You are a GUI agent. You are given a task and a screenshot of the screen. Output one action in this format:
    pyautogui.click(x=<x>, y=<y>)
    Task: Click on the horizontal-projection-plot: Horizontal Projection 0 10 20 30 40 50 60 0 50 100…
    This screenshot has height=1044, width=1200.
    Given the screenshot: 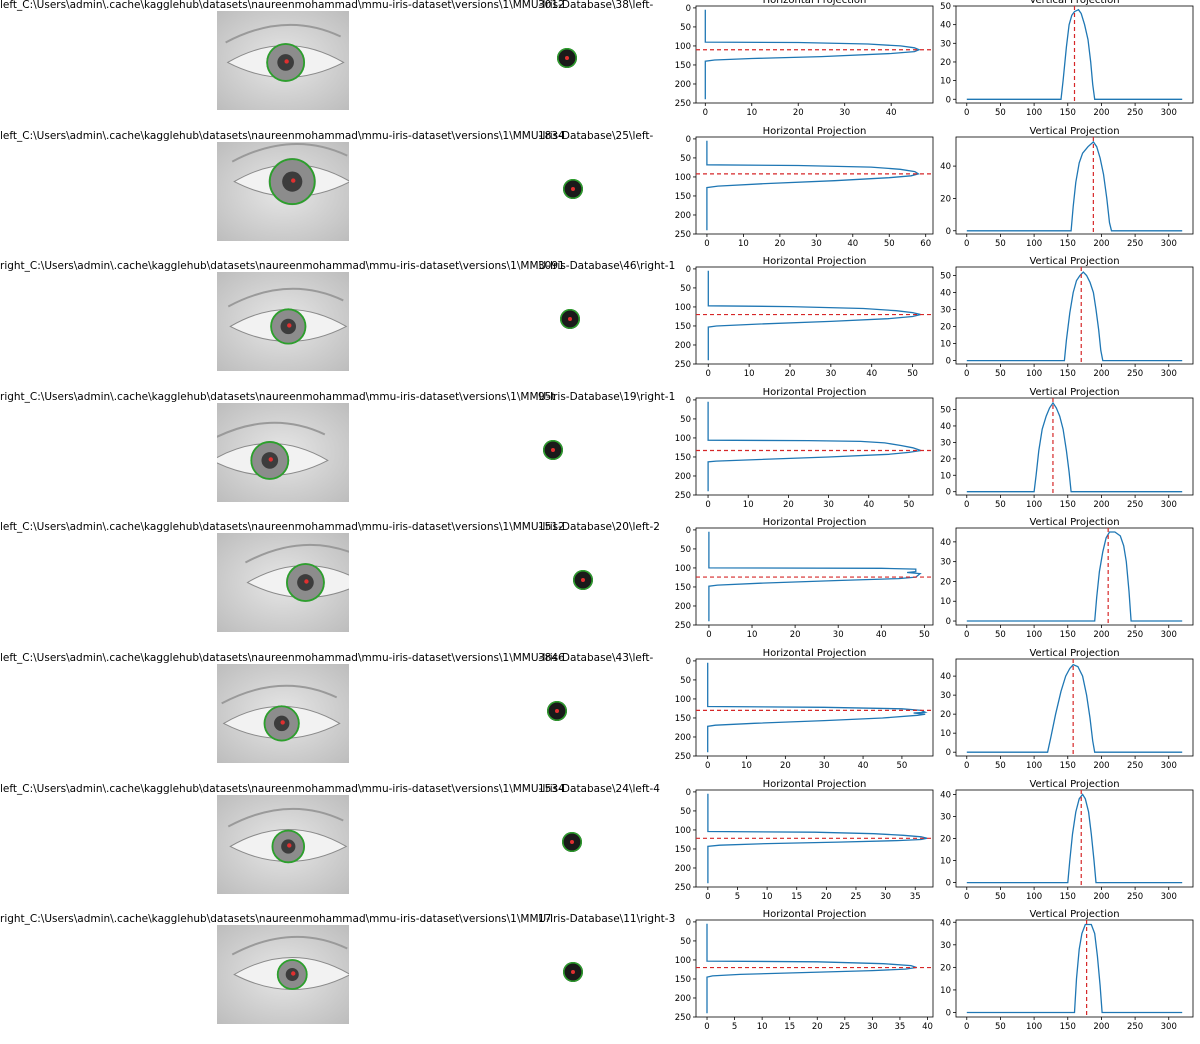 What is the action you would take?
    pyautogui.click(x=804, y=187)
    